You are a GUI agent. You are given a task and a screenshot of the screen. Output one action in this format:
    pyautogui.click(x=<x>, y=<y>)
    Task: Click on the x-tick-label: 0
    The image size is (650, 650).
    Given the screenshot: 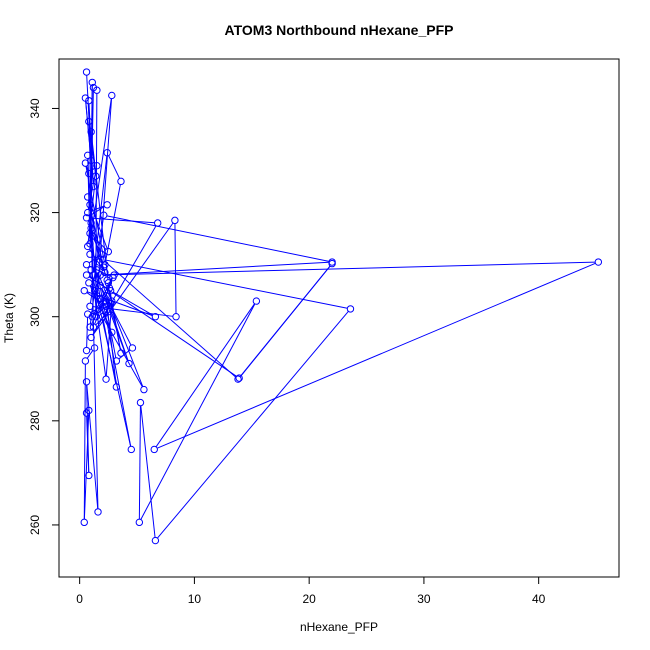 What is the action you would take?
    pyautogui.click(x=79, y=599)
    